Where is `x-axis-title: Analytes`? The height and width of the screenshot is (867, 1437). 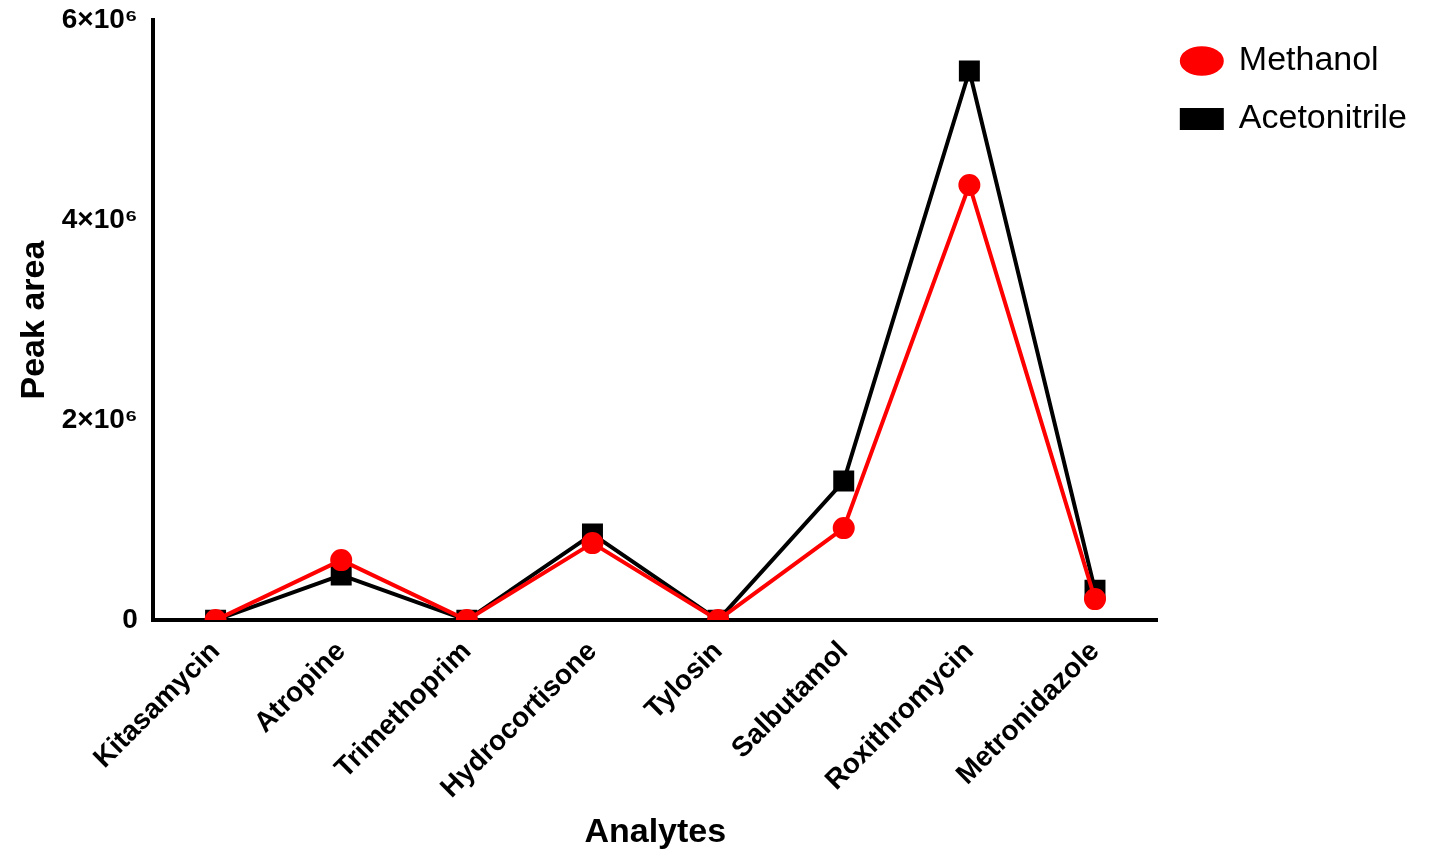
x-axis-title: Analytes is located at coordinates (655, 829).